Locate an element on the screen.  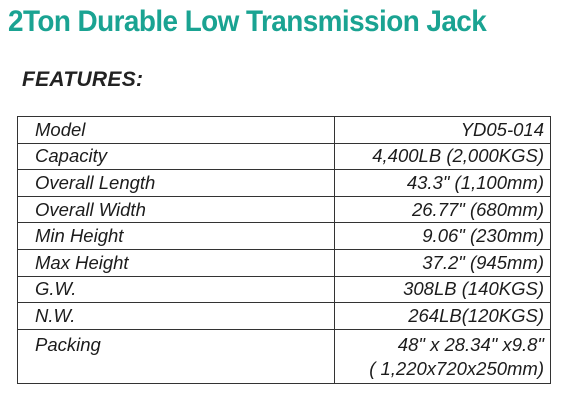
table-row: Overall Width 26.77" (680mm) is located at coordinates (284, 209).